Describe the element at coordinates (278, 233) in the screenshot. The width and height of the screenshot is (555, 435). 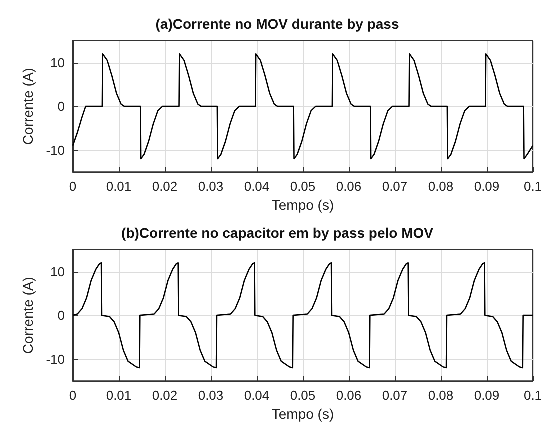
I see `chart-title: (b)Corrente no capacitor em by pass pelo MOV` at that location.